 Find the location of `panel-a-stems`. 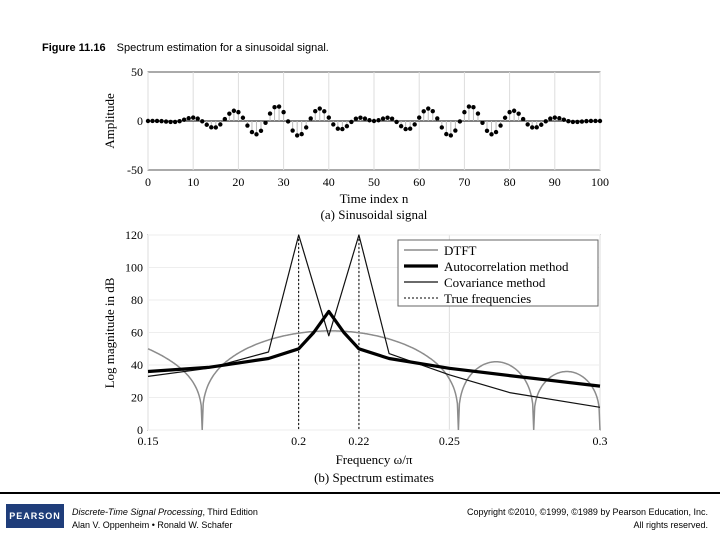

panel-a-stems is located at coordinates (374, 121).